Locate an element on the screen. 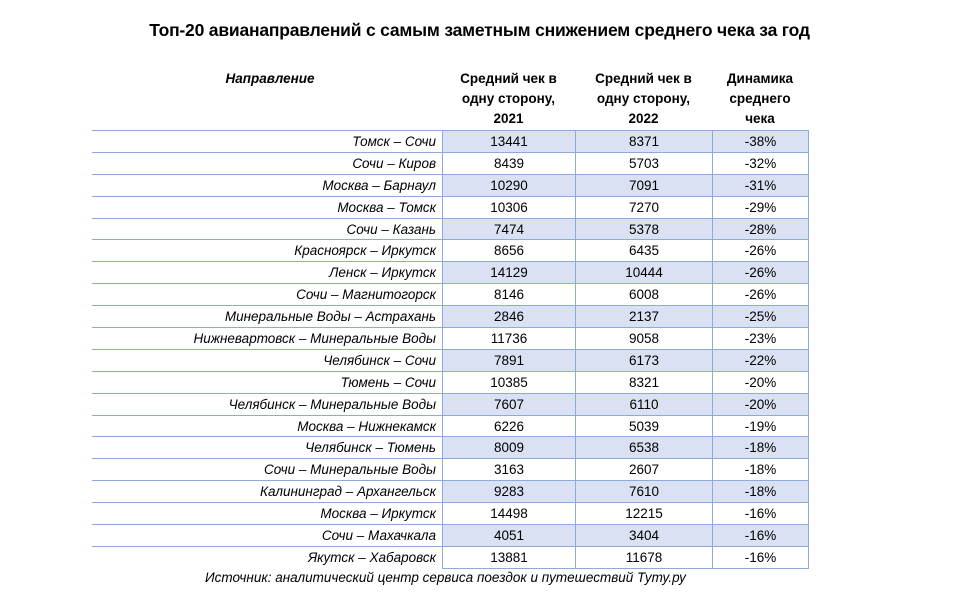 The image size is (959, 600). table-row: Челябинск – Сочи 7891 6173 -22% is located at coordinates (450, 360).